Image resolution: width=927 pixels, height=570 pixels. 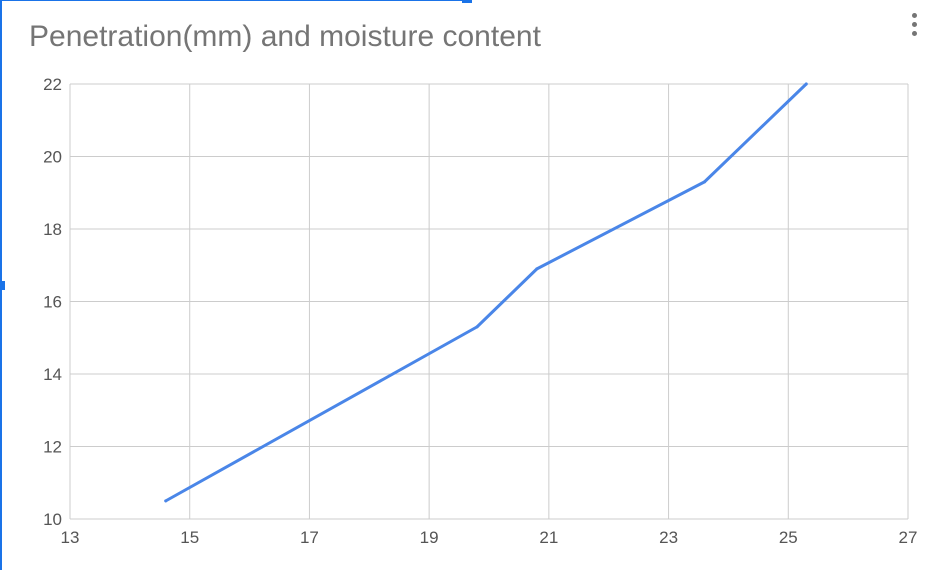 What do you see at coordinates (668, 537) in the screenshot?
I see `x-tick-label: 23` at bounding box center [668, 537].